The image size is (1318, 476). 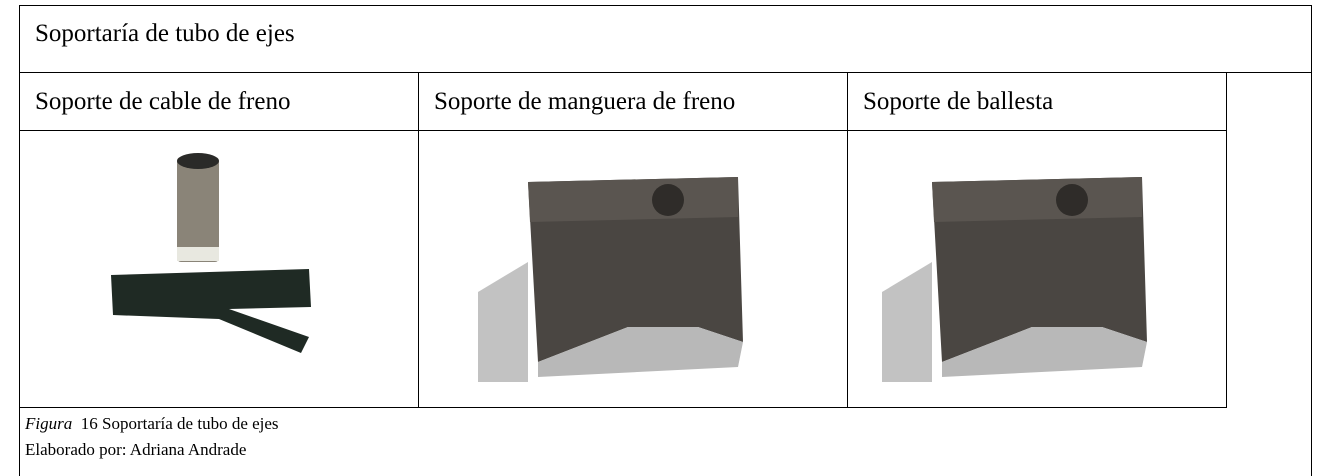 What do you see at coordinates (1014, 279) in the screenshot?
I see `leaf-spring-support-image` at bounding box center [1014, 279].